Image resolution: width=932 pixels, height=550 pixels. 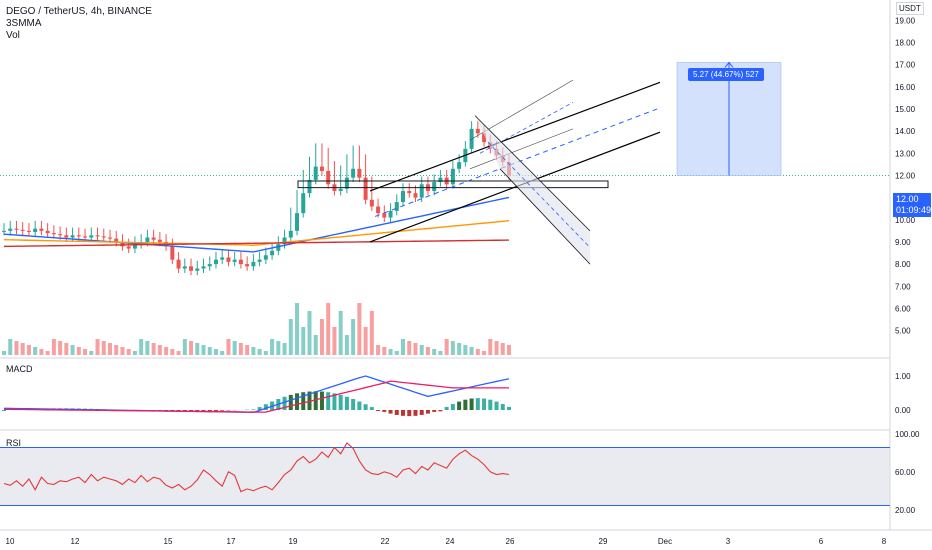 I want to click on rsi-title: RSI, so click(x=14, y=443).